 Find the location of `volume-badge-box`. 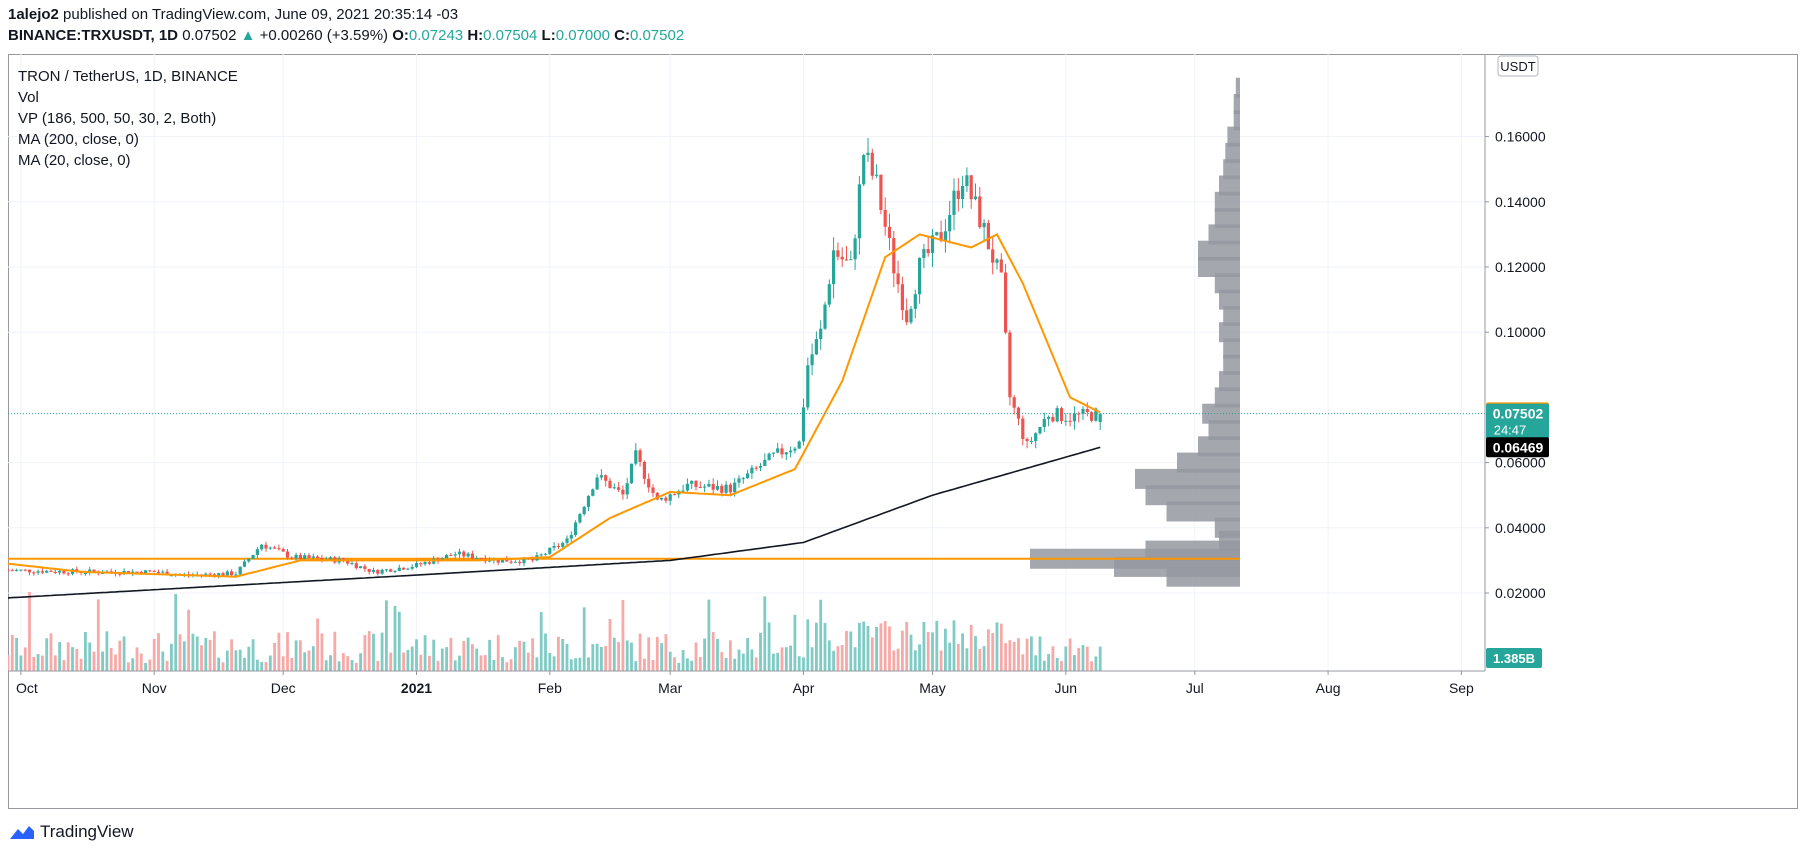

volume-badge-box is located at coordinates (1514, 658).